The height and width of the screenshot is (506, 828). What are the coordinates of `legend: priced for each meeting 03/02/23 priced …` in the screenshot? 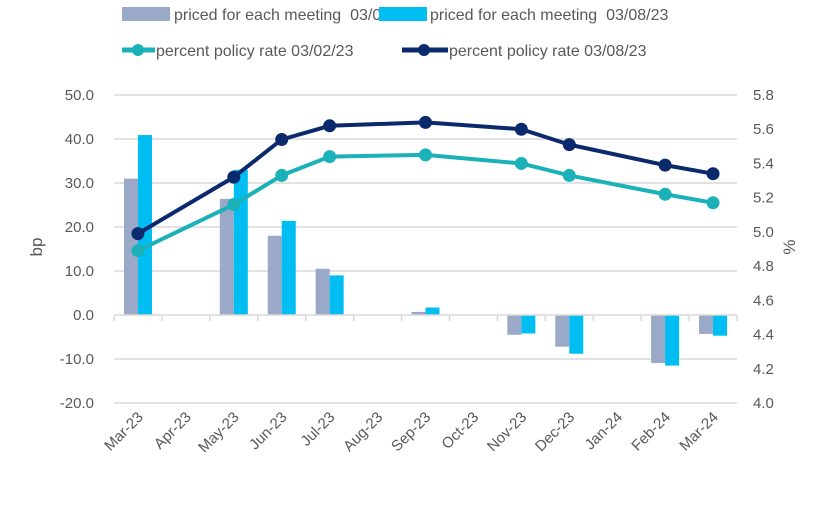 It's located at (395, 33).